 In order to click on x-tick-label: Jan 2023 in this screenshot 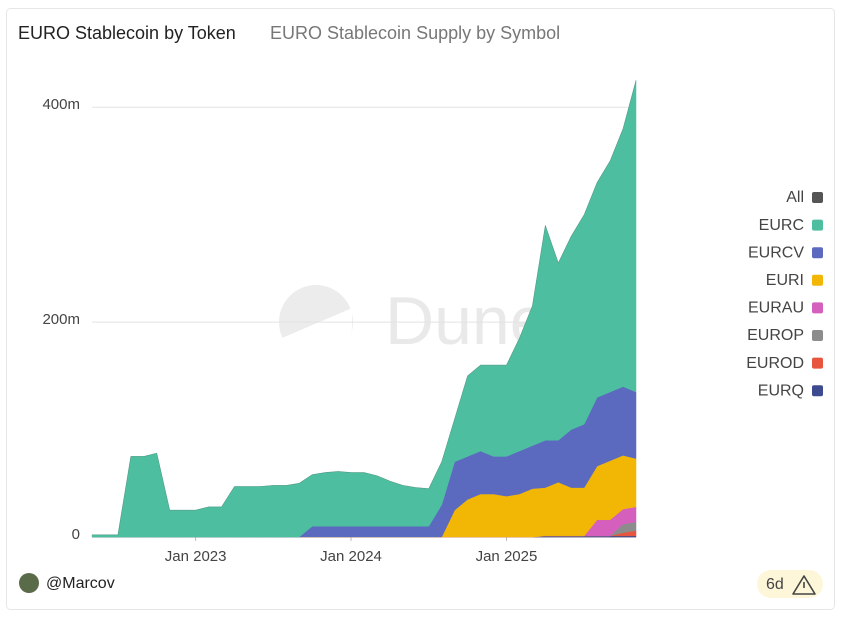, I will do `click(196, 556)`.